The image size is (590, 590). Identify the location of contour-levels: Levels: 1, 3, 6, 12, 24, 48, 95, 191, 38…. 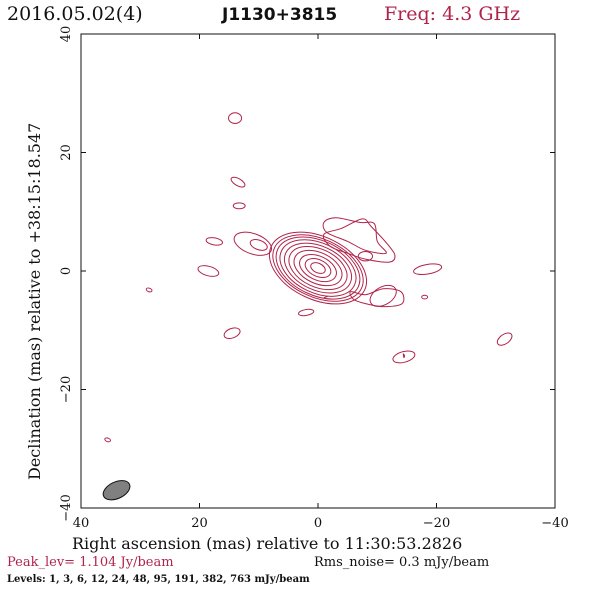
(158, 579).